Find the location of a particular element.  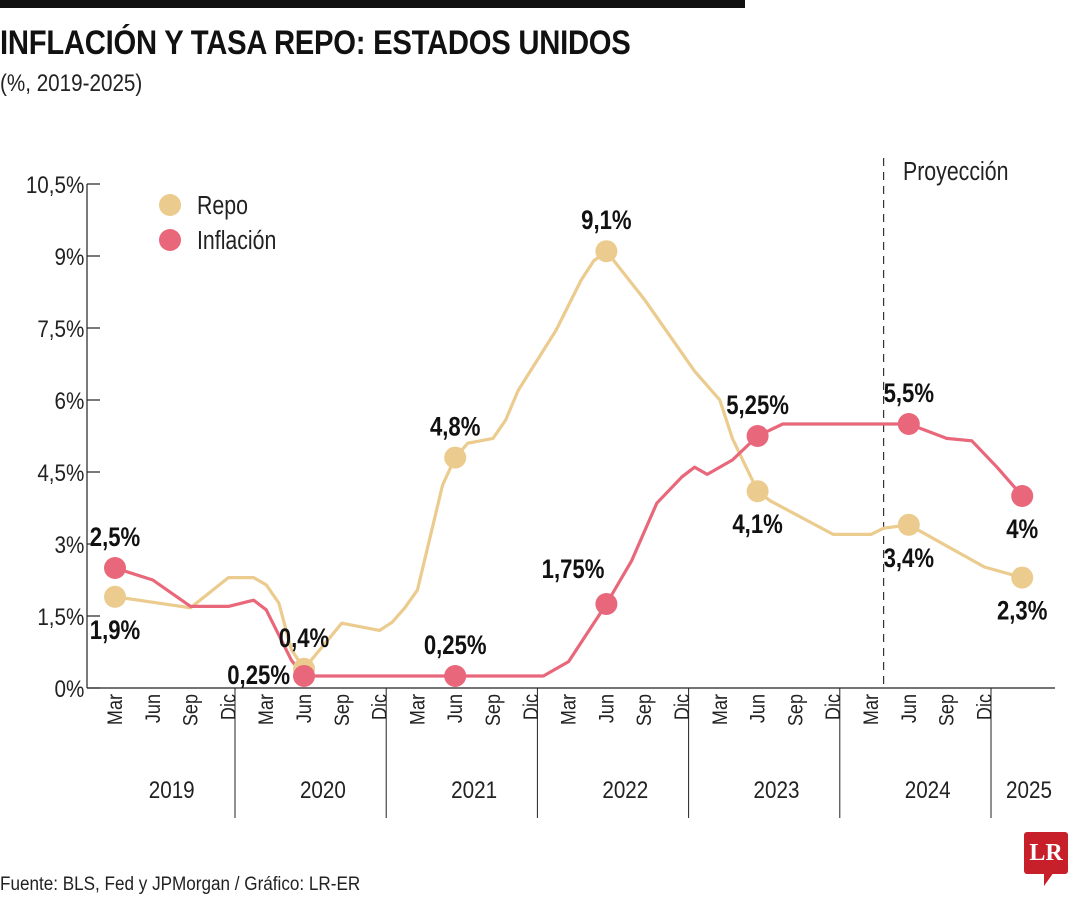

year-label: 2025 is located at coordinates (1029, 790).